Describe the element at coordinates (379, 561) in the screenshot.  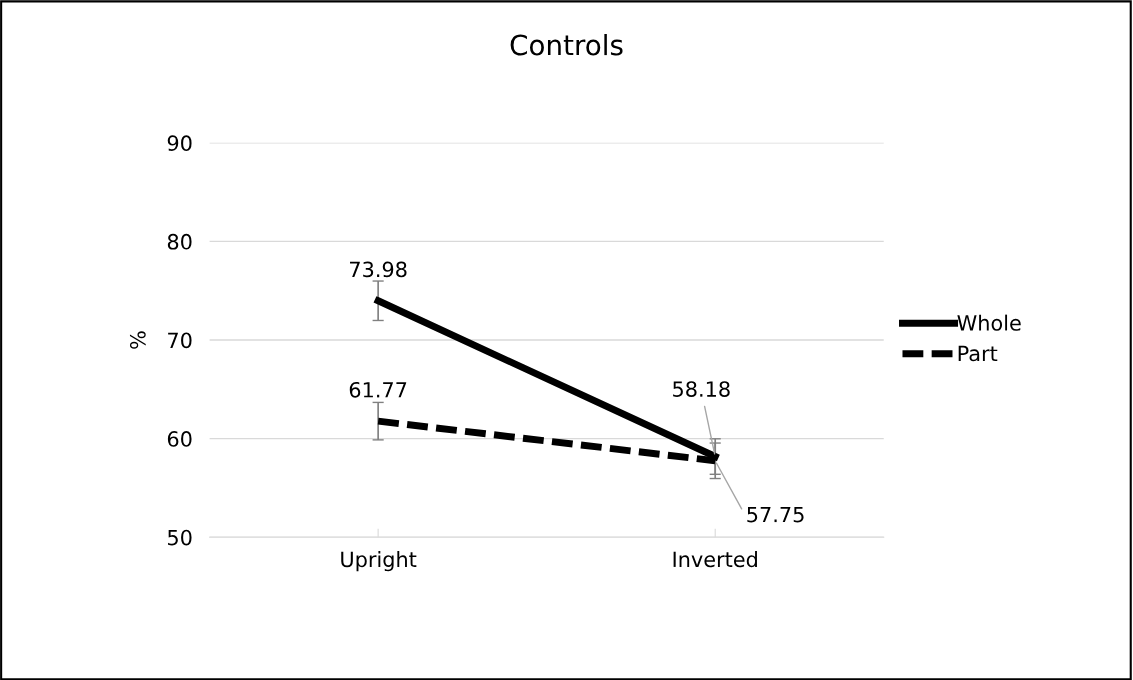
I see `x-tick-label: Upright` at that location.